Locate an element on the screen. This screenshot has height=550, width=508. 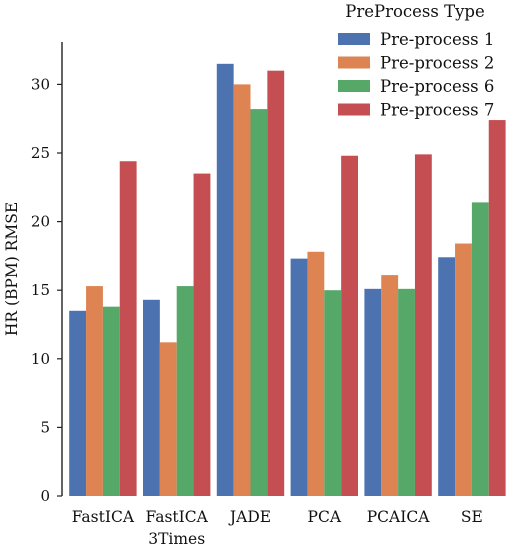
legend-label: Pre-process 1 is located at coordinates (437, 39).